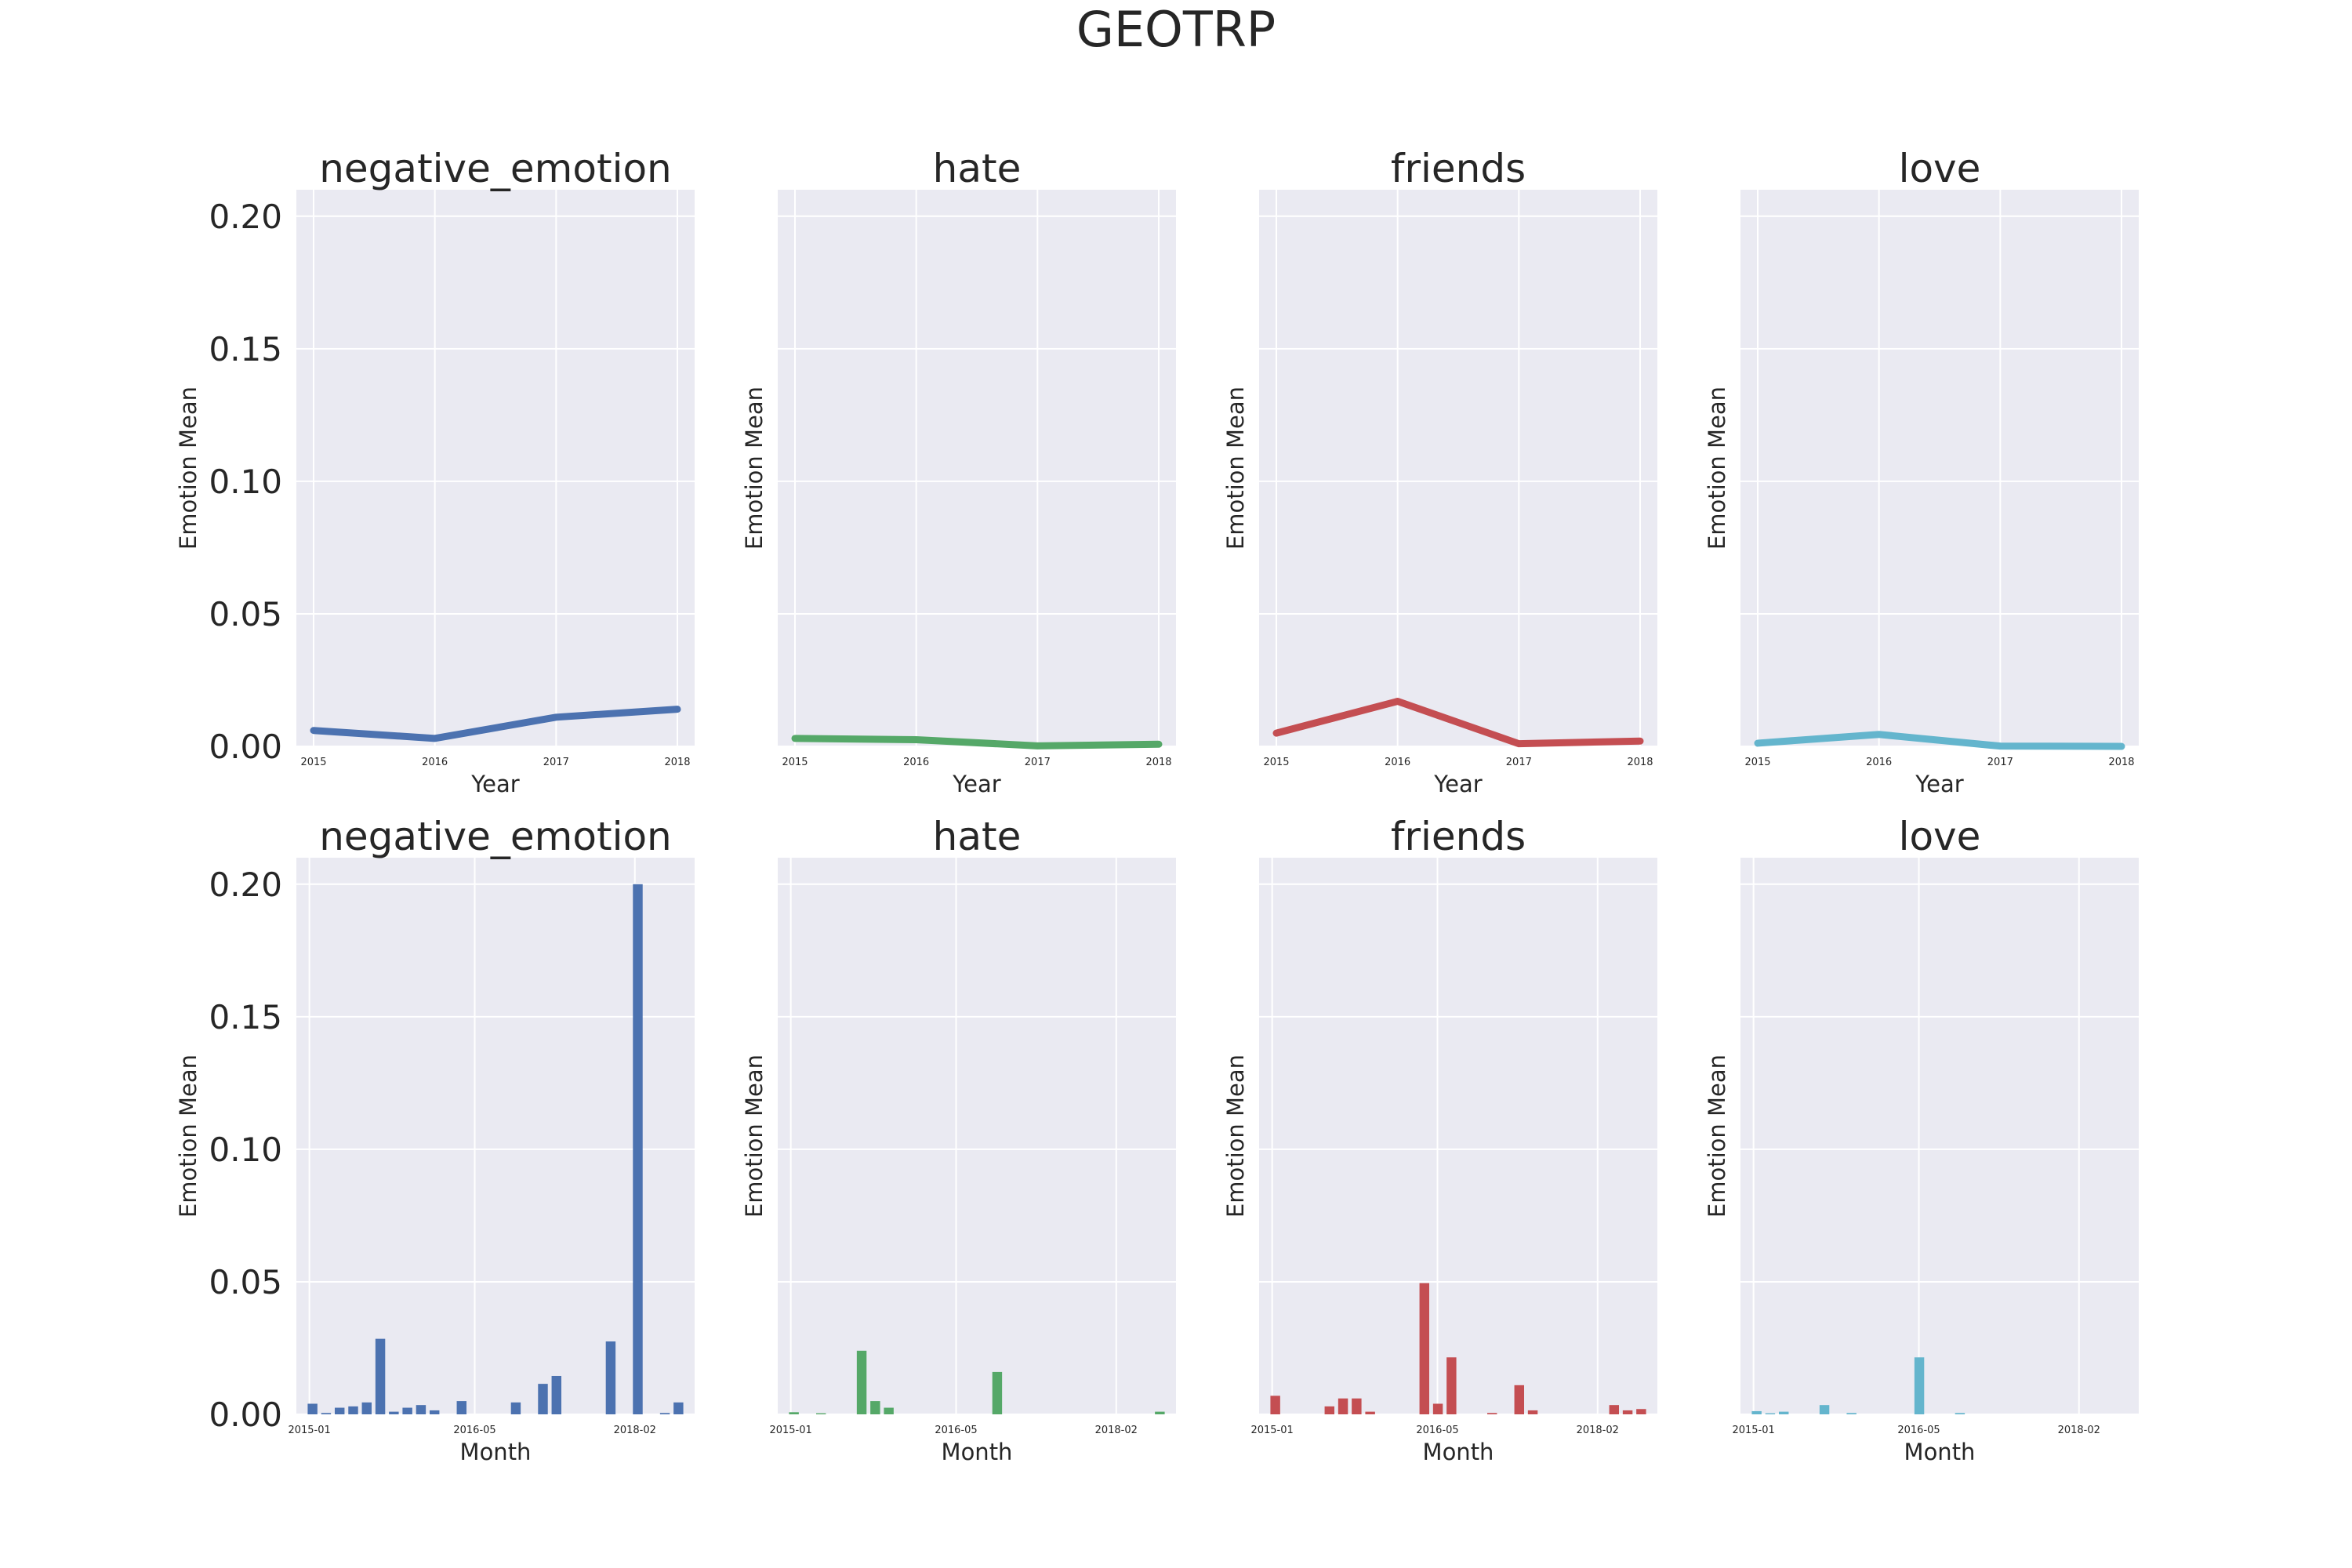 The height and width of the screenshot is (1568, 2352). Describe the element at coordinates (495, 837) in the screenshot. I see `subplot-title: negative_emotion` at that location.